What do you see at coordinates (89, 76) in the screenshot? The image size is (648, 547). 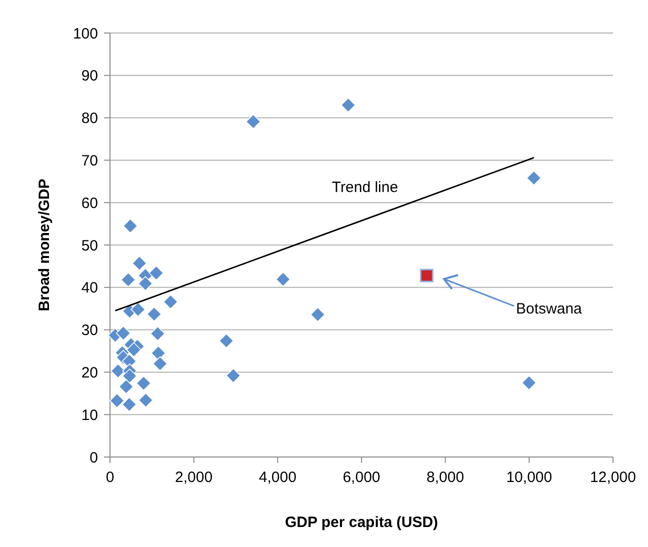 I see `y-tick-label: 90` at bounding box center [89, 76].